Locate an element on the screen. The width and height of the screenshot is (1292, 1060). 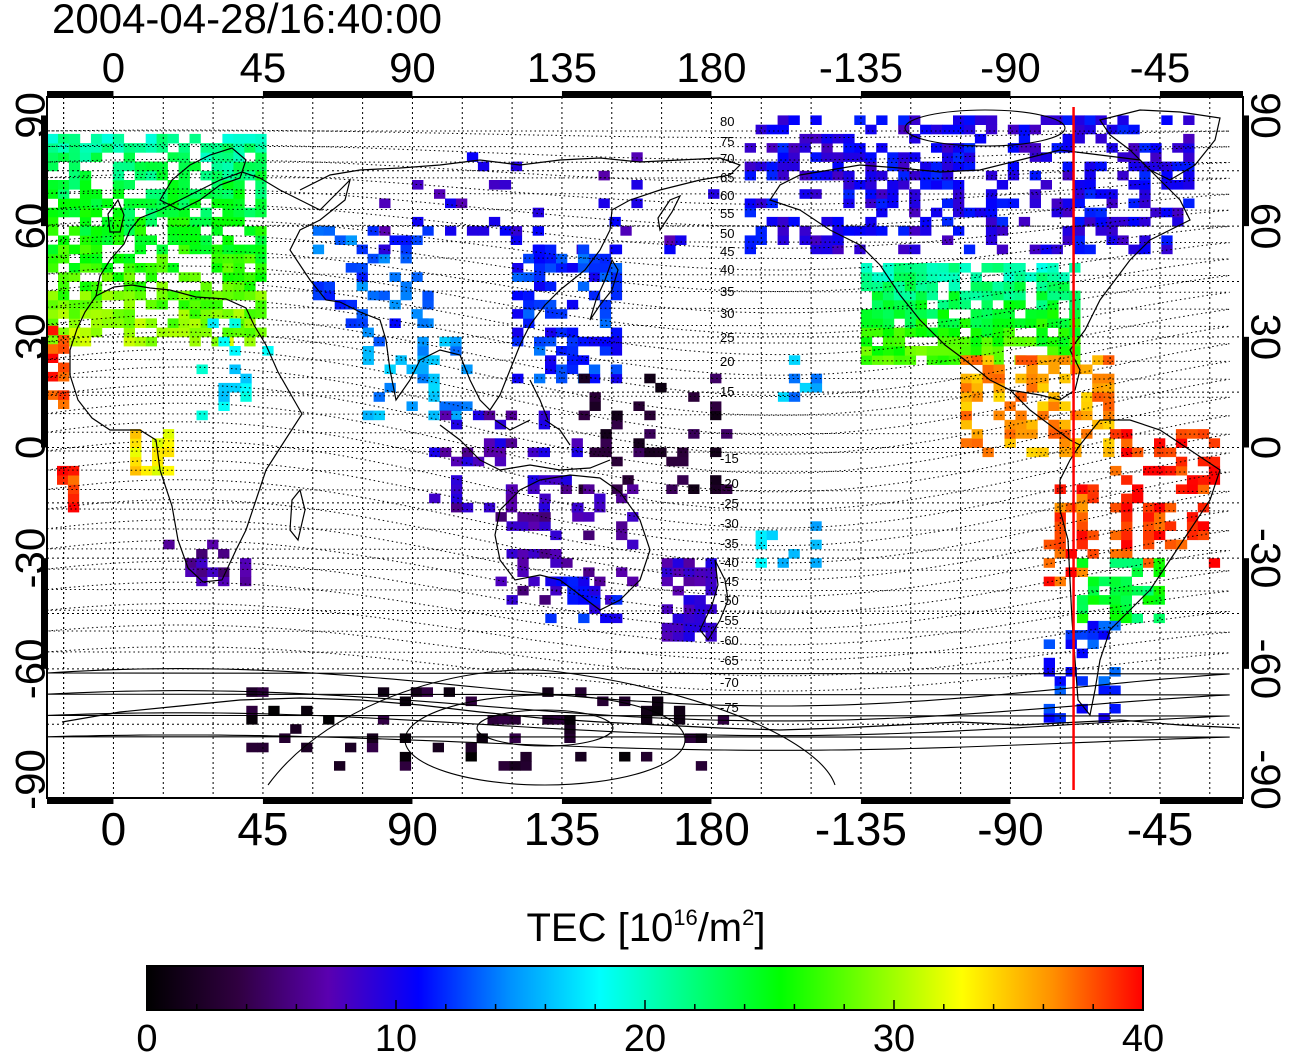
lat-tick-label-left: 90 is located at coordinates (30, 115).